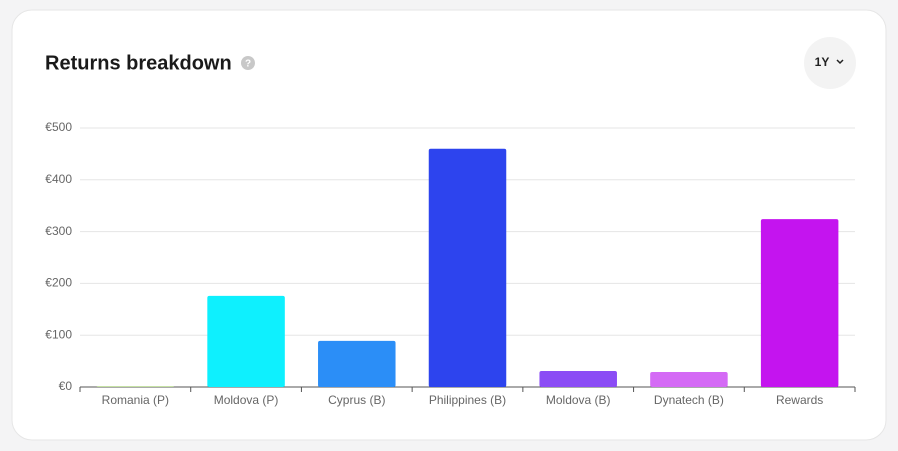  What do you see at coordinates (822, 62) in the screenshot?
I see `period-label: 1Y` at bounding box center [822, 62].